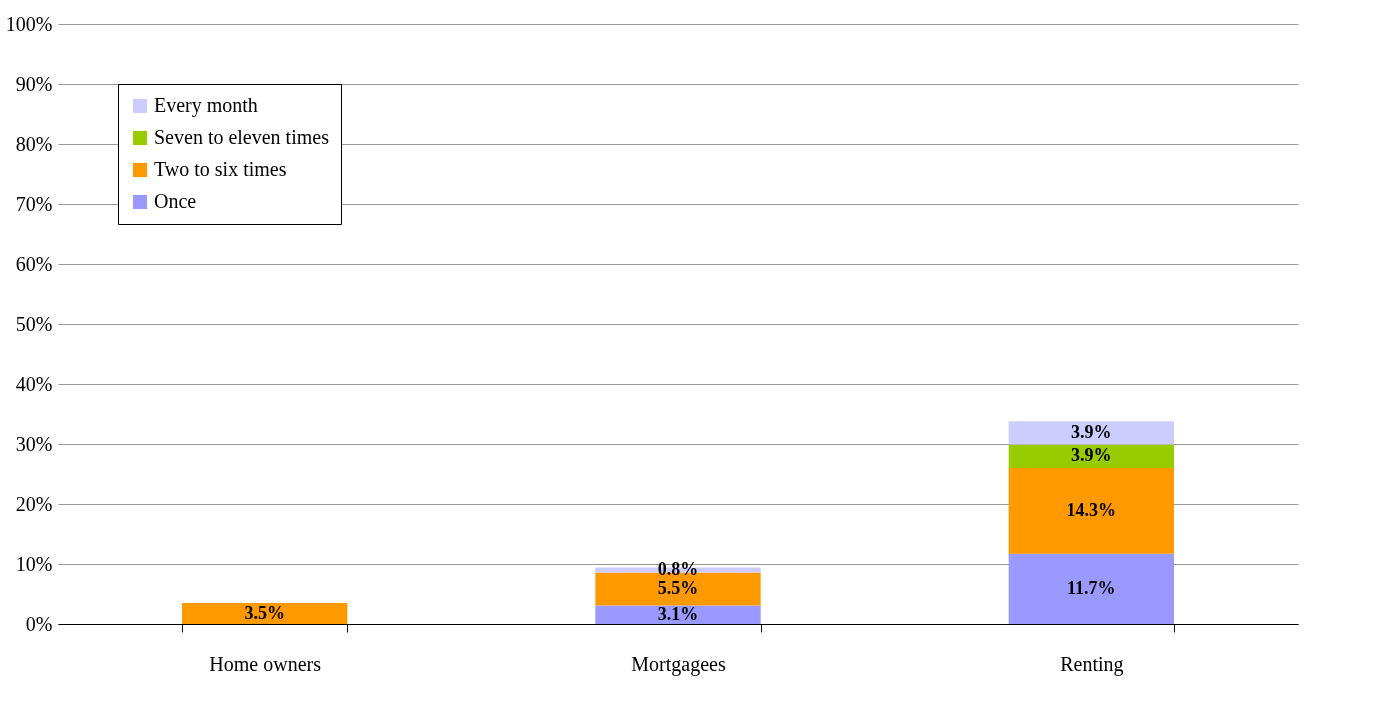 The image size is (1373, 707). Describe the element at coordinates (34, 263) in the screenshot. I see `y-tick-label: 60%` at that location.